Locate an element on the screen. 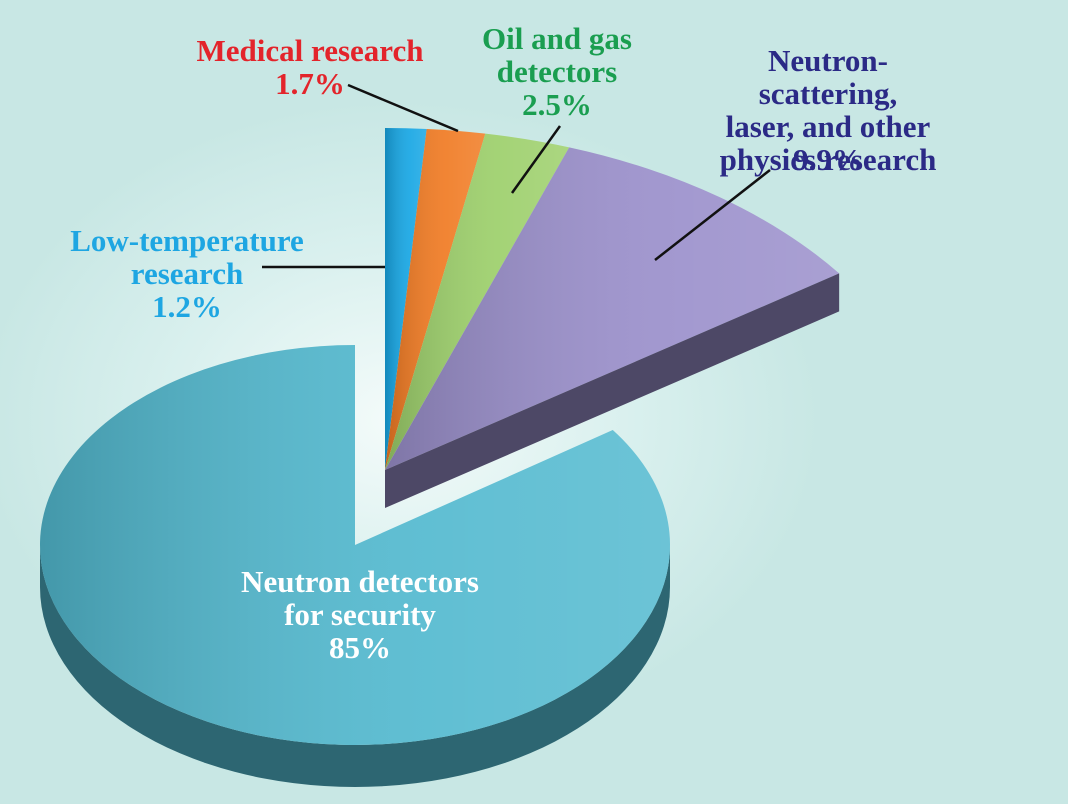 This screenshot has height=804, width=1068. slice-value-label: 1.2% is located at coordinates (187, 306).